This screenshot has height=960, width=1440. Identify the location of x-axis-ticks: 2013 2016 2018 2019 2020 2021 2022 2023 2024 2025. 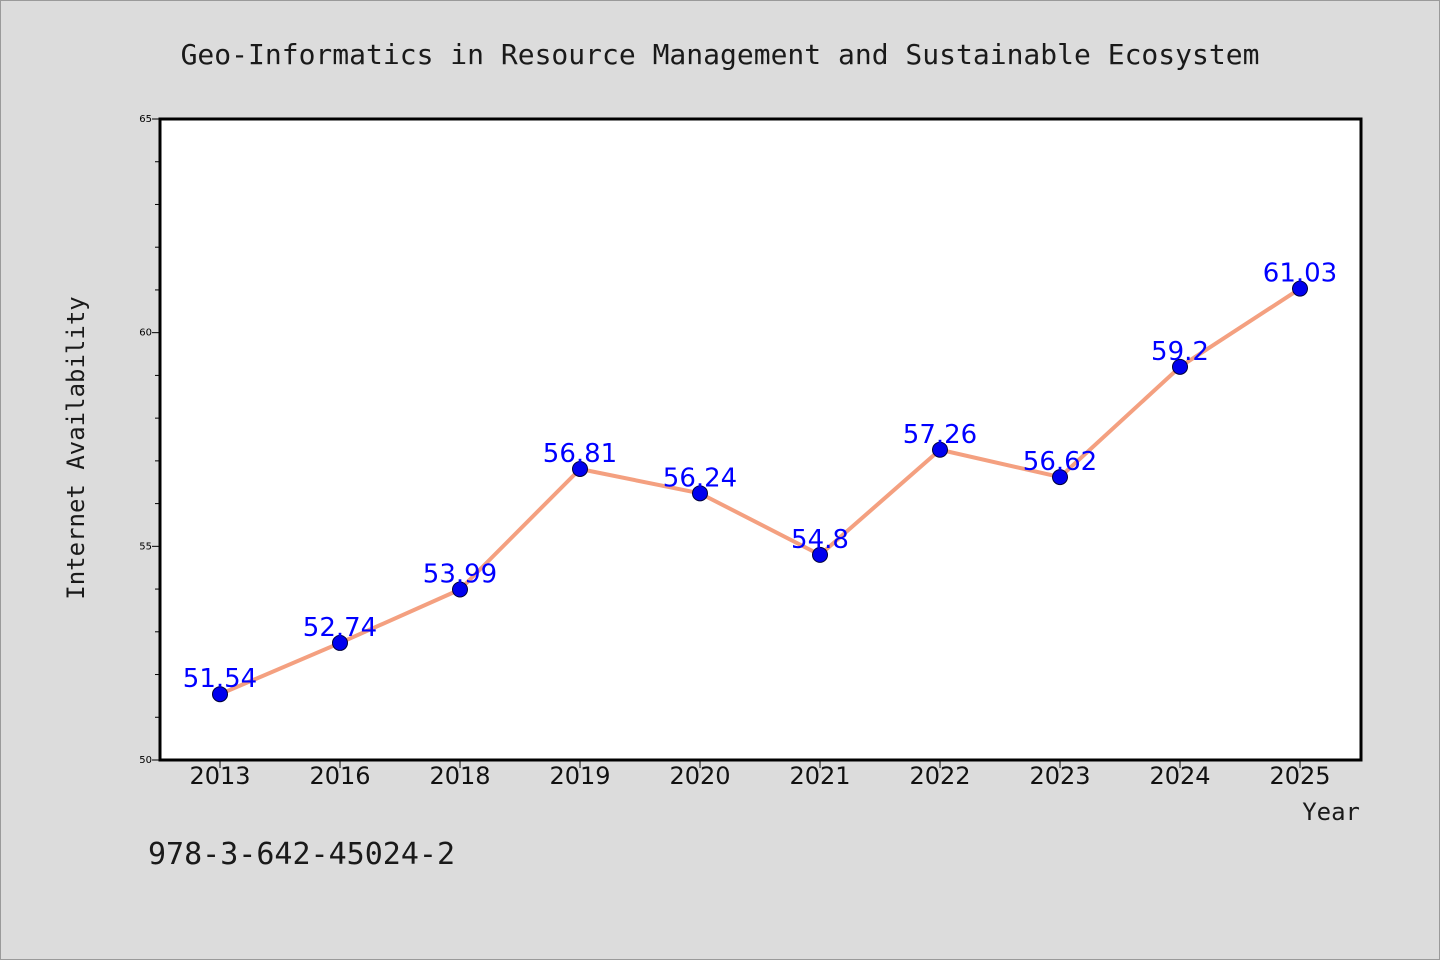
(760, 775).